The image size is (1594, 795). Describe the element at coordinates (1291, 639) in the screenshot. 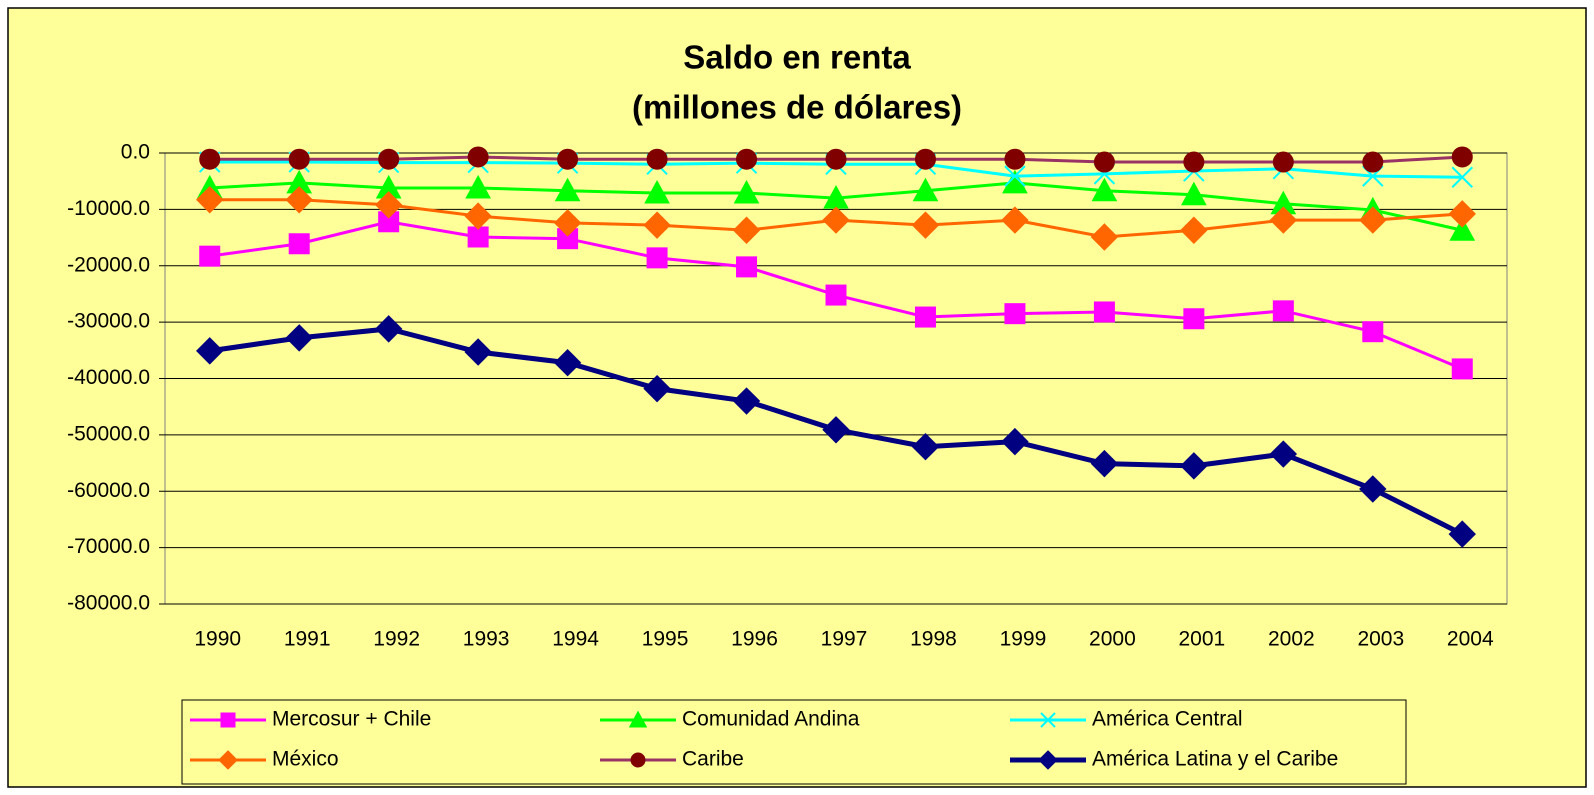

I see `x-tick-label: 2002` at that location.